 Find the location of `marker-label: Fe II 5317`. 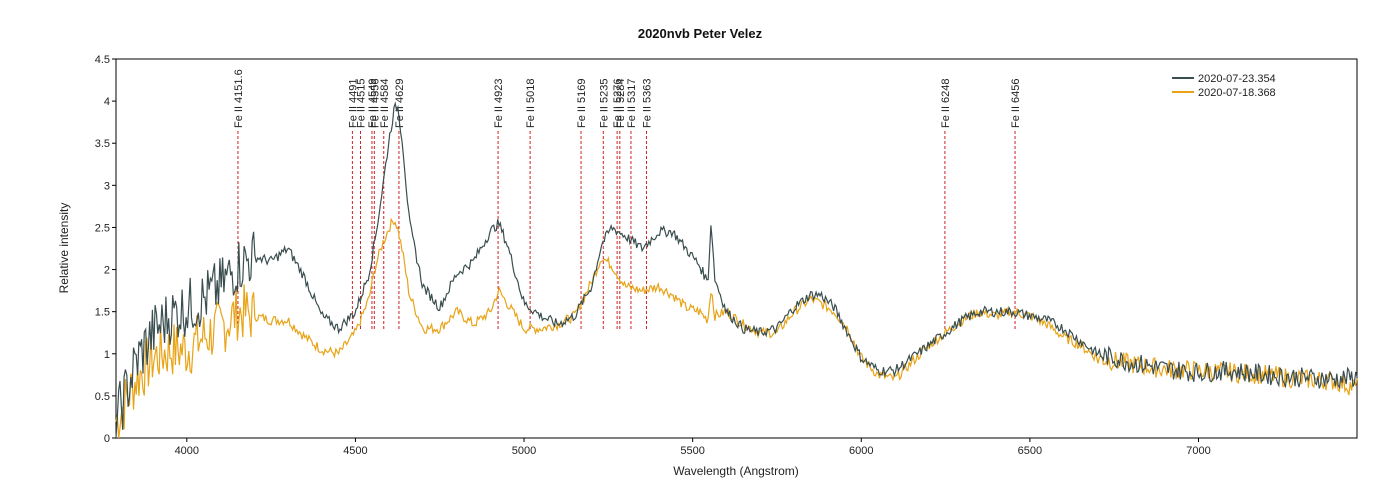

marker-label: Fe II 5317 is located at coordinates (632, 103).